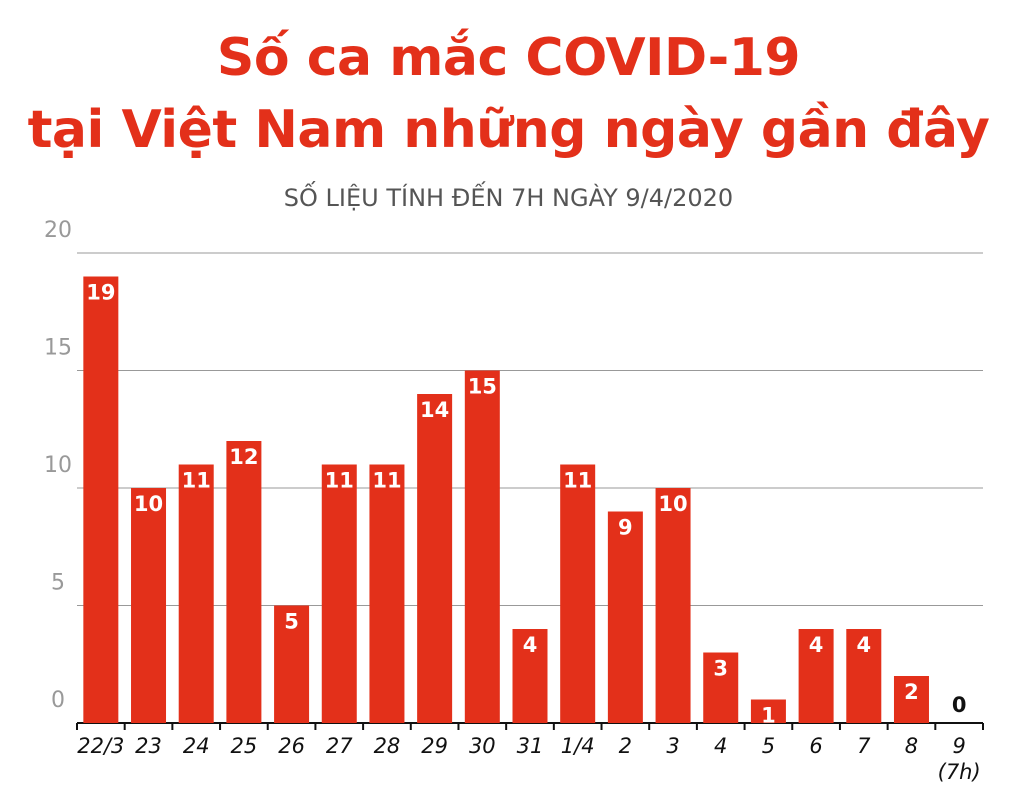  I want to click on value-label: 12, so click(243, 457).